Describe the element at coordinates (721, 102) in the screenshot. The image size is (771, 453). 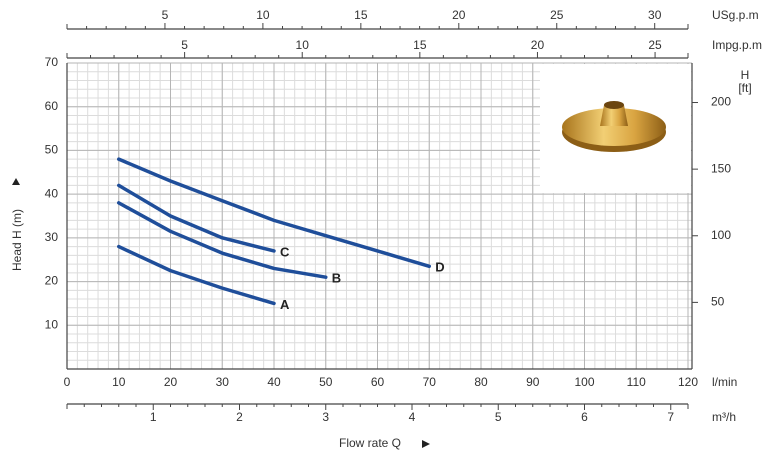
I see `y2-tick-label: 200` at that location.